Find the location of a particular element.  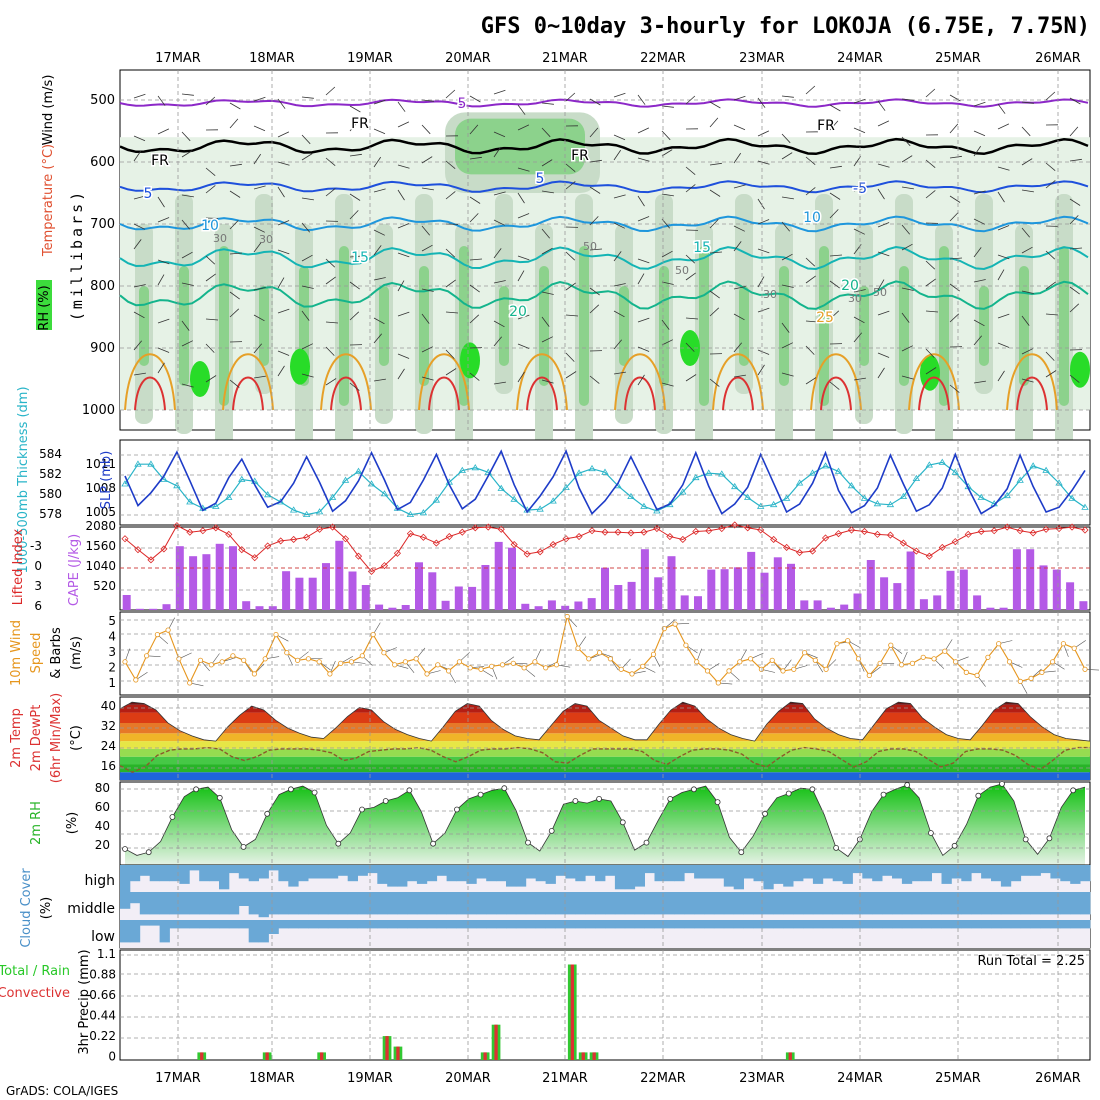

rh-band-bright is located at coordinates (470, 360).